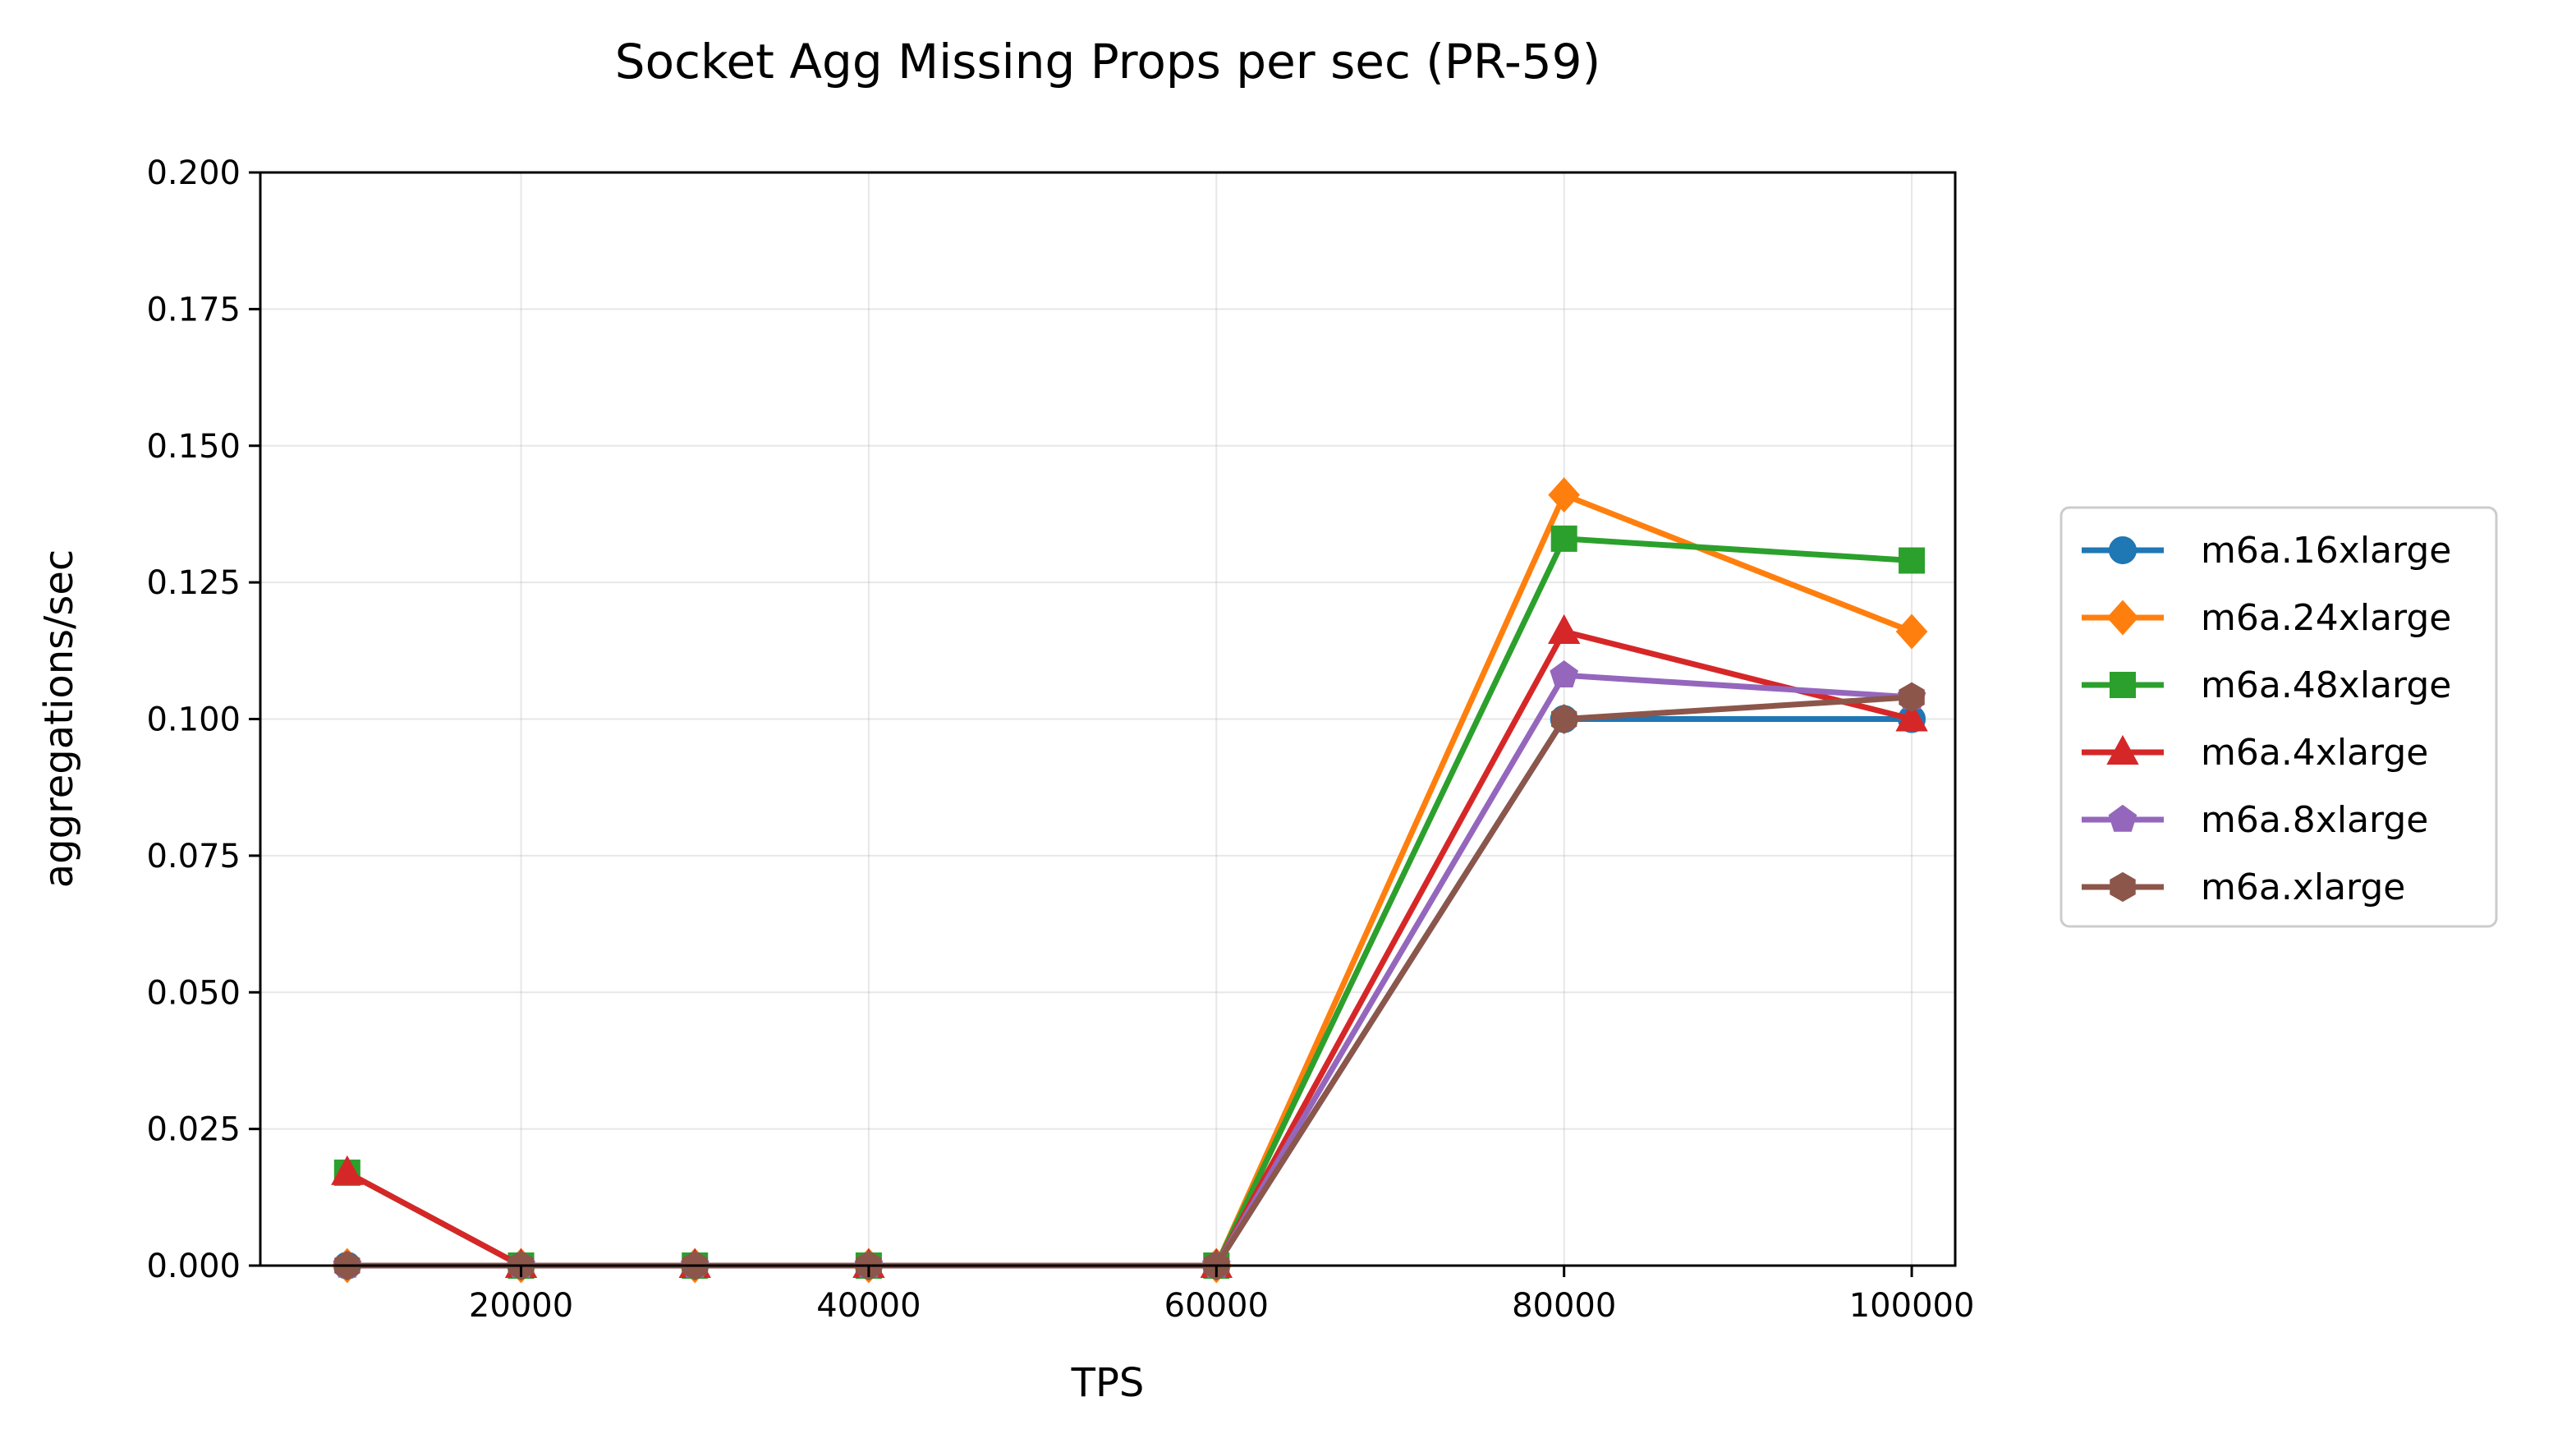 The image size is (2576, 1443). Describe the element at coordinates (2314, 753) in the screenshot. I see `legend-label: m6a.4xlarge` at that location.